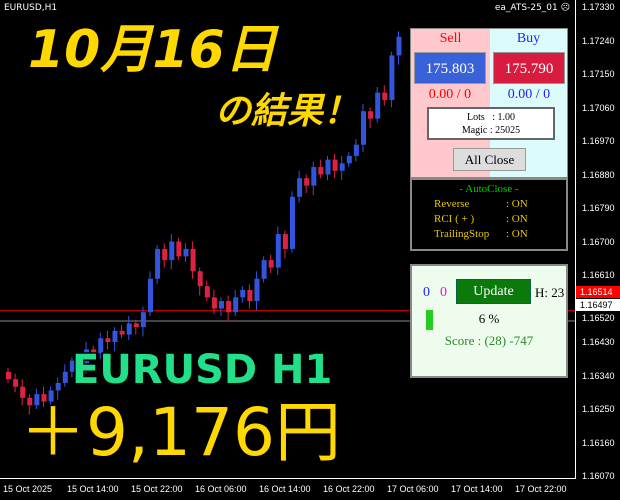 The width and height of the screenshot is (620, 500). Describe the element at coordinates (489, 189) in the screenshot. I see `autoclose-title: - AutoClose -` at that location.